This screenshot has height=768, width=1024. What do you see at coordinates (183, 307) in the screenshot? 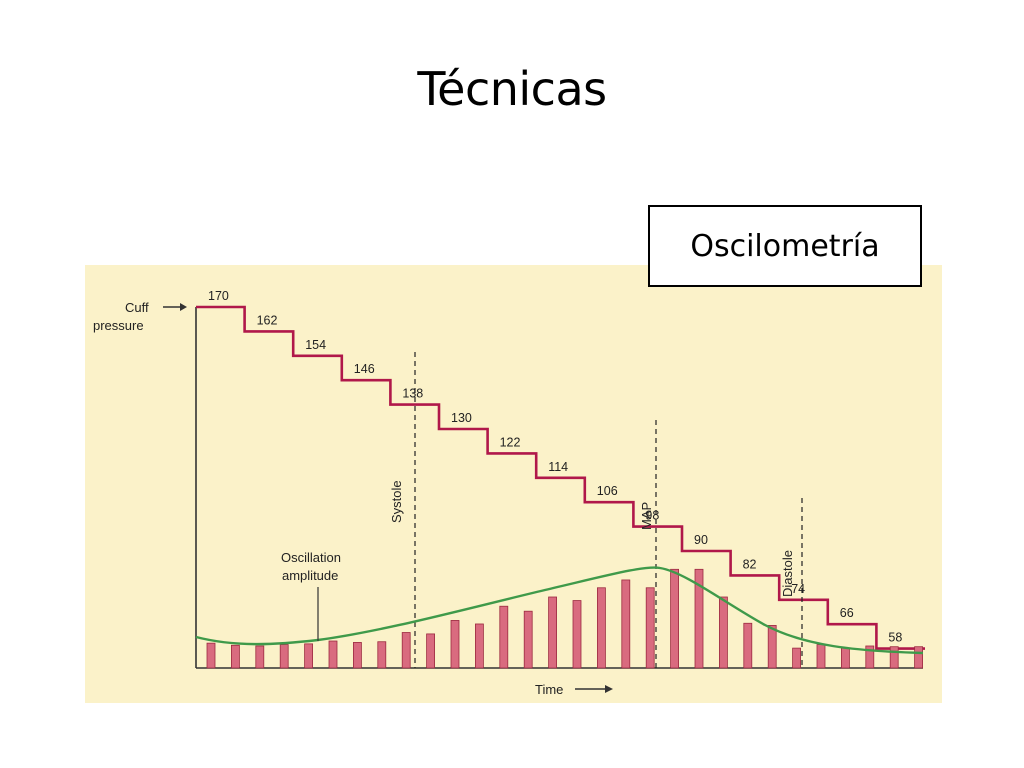
I see `cuff-arrow-head` at bounding box center [183, 307].